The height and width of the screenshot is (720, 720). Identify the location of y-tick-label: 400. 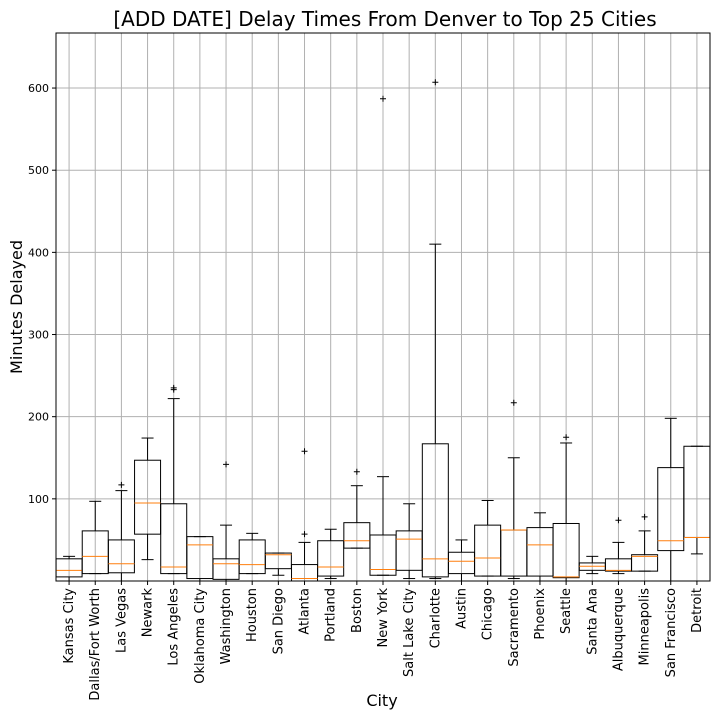
(38, 252).